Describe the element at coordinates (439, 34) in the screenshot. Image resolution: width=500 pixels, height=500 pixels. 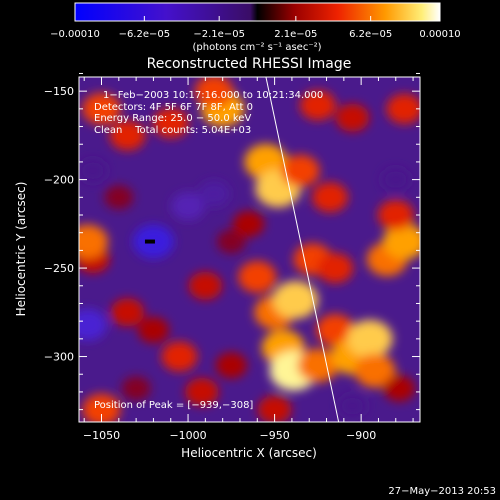
I see `colorbar-tick-label: 0.00010` at that location.